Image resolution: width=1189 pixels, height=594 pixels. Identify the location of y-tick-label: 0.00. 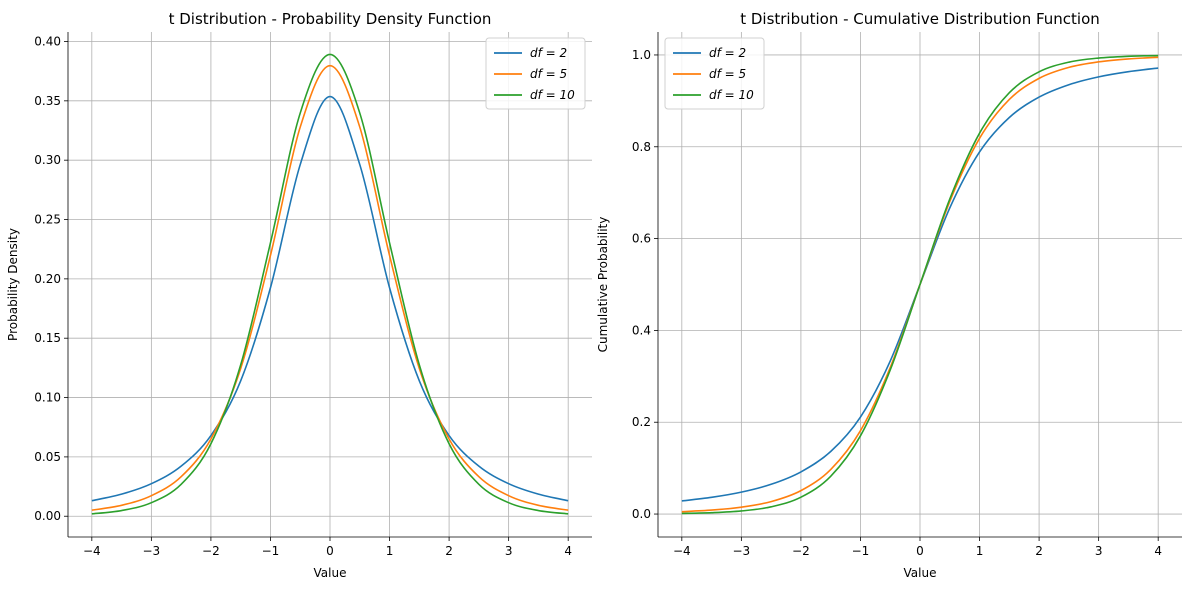
(47, 516).